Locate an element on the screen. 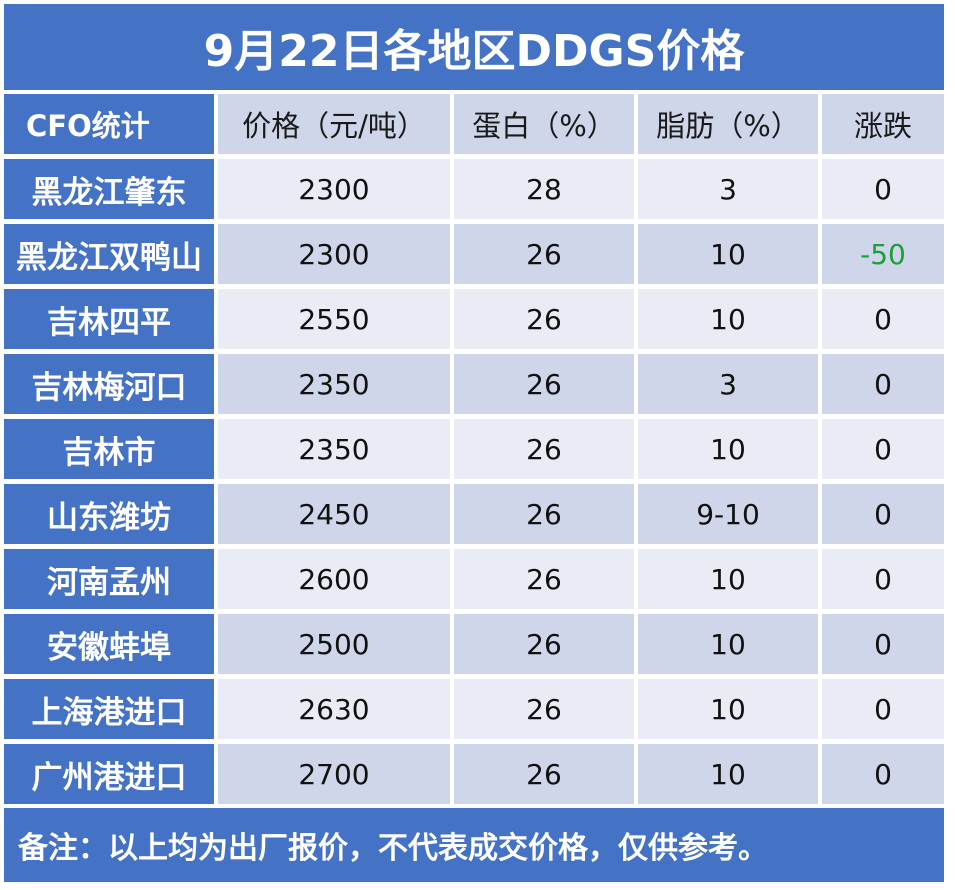  table-row: 广州港进口 2700 26 10 0 is located at coordinates (474, 774).